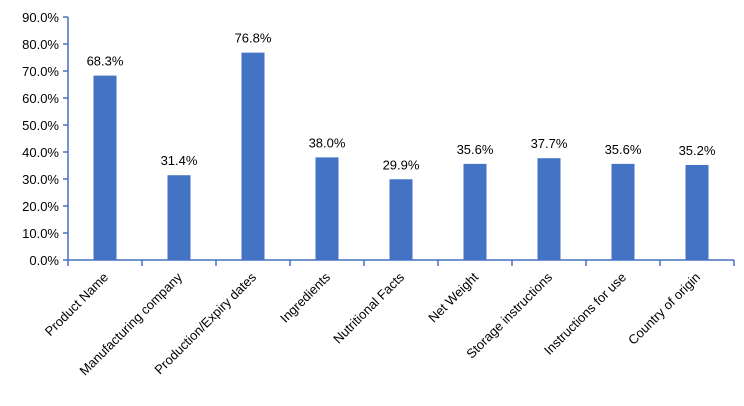  What do you see at coordinates (40, 17) in the screenshot?
I see `y-tick-label: 90.0%` at bounding box center [40, 17].